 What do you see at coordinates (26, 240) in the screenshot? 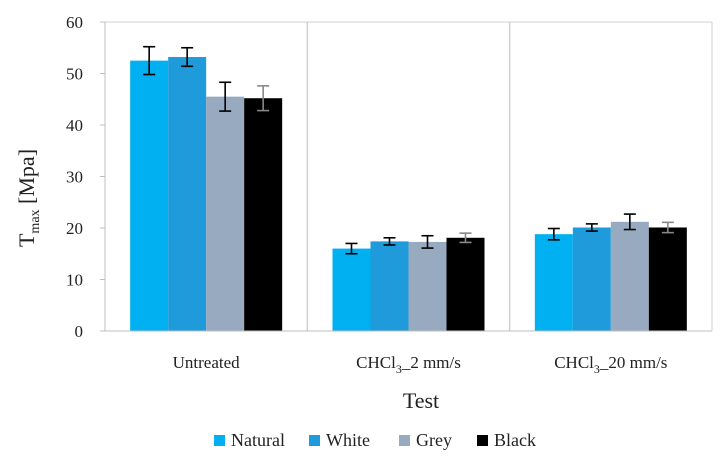
I see `y-axis-title-main: T` at bounding box center [26, 240].